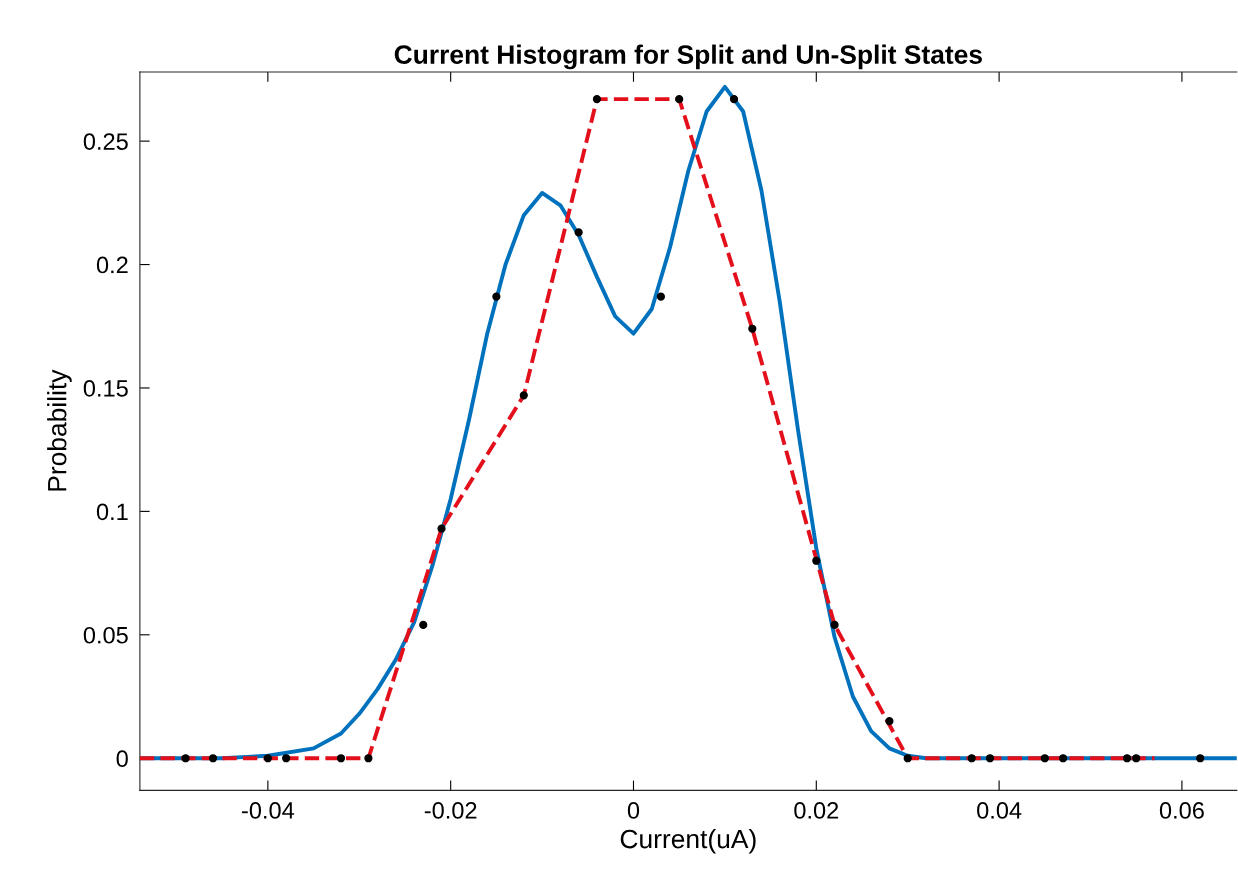  Describe the element at coordinates (688, 841) in the screenshot. I see `x-axis-title: Current(uA)` at that location.